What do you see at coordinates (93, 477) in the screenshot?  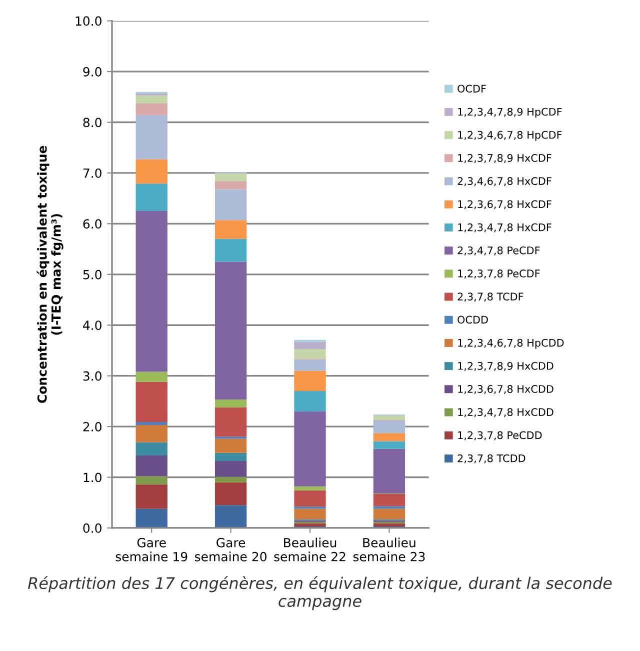 I see `y-tick-label: 1.0` at bounding box center [93, 477].